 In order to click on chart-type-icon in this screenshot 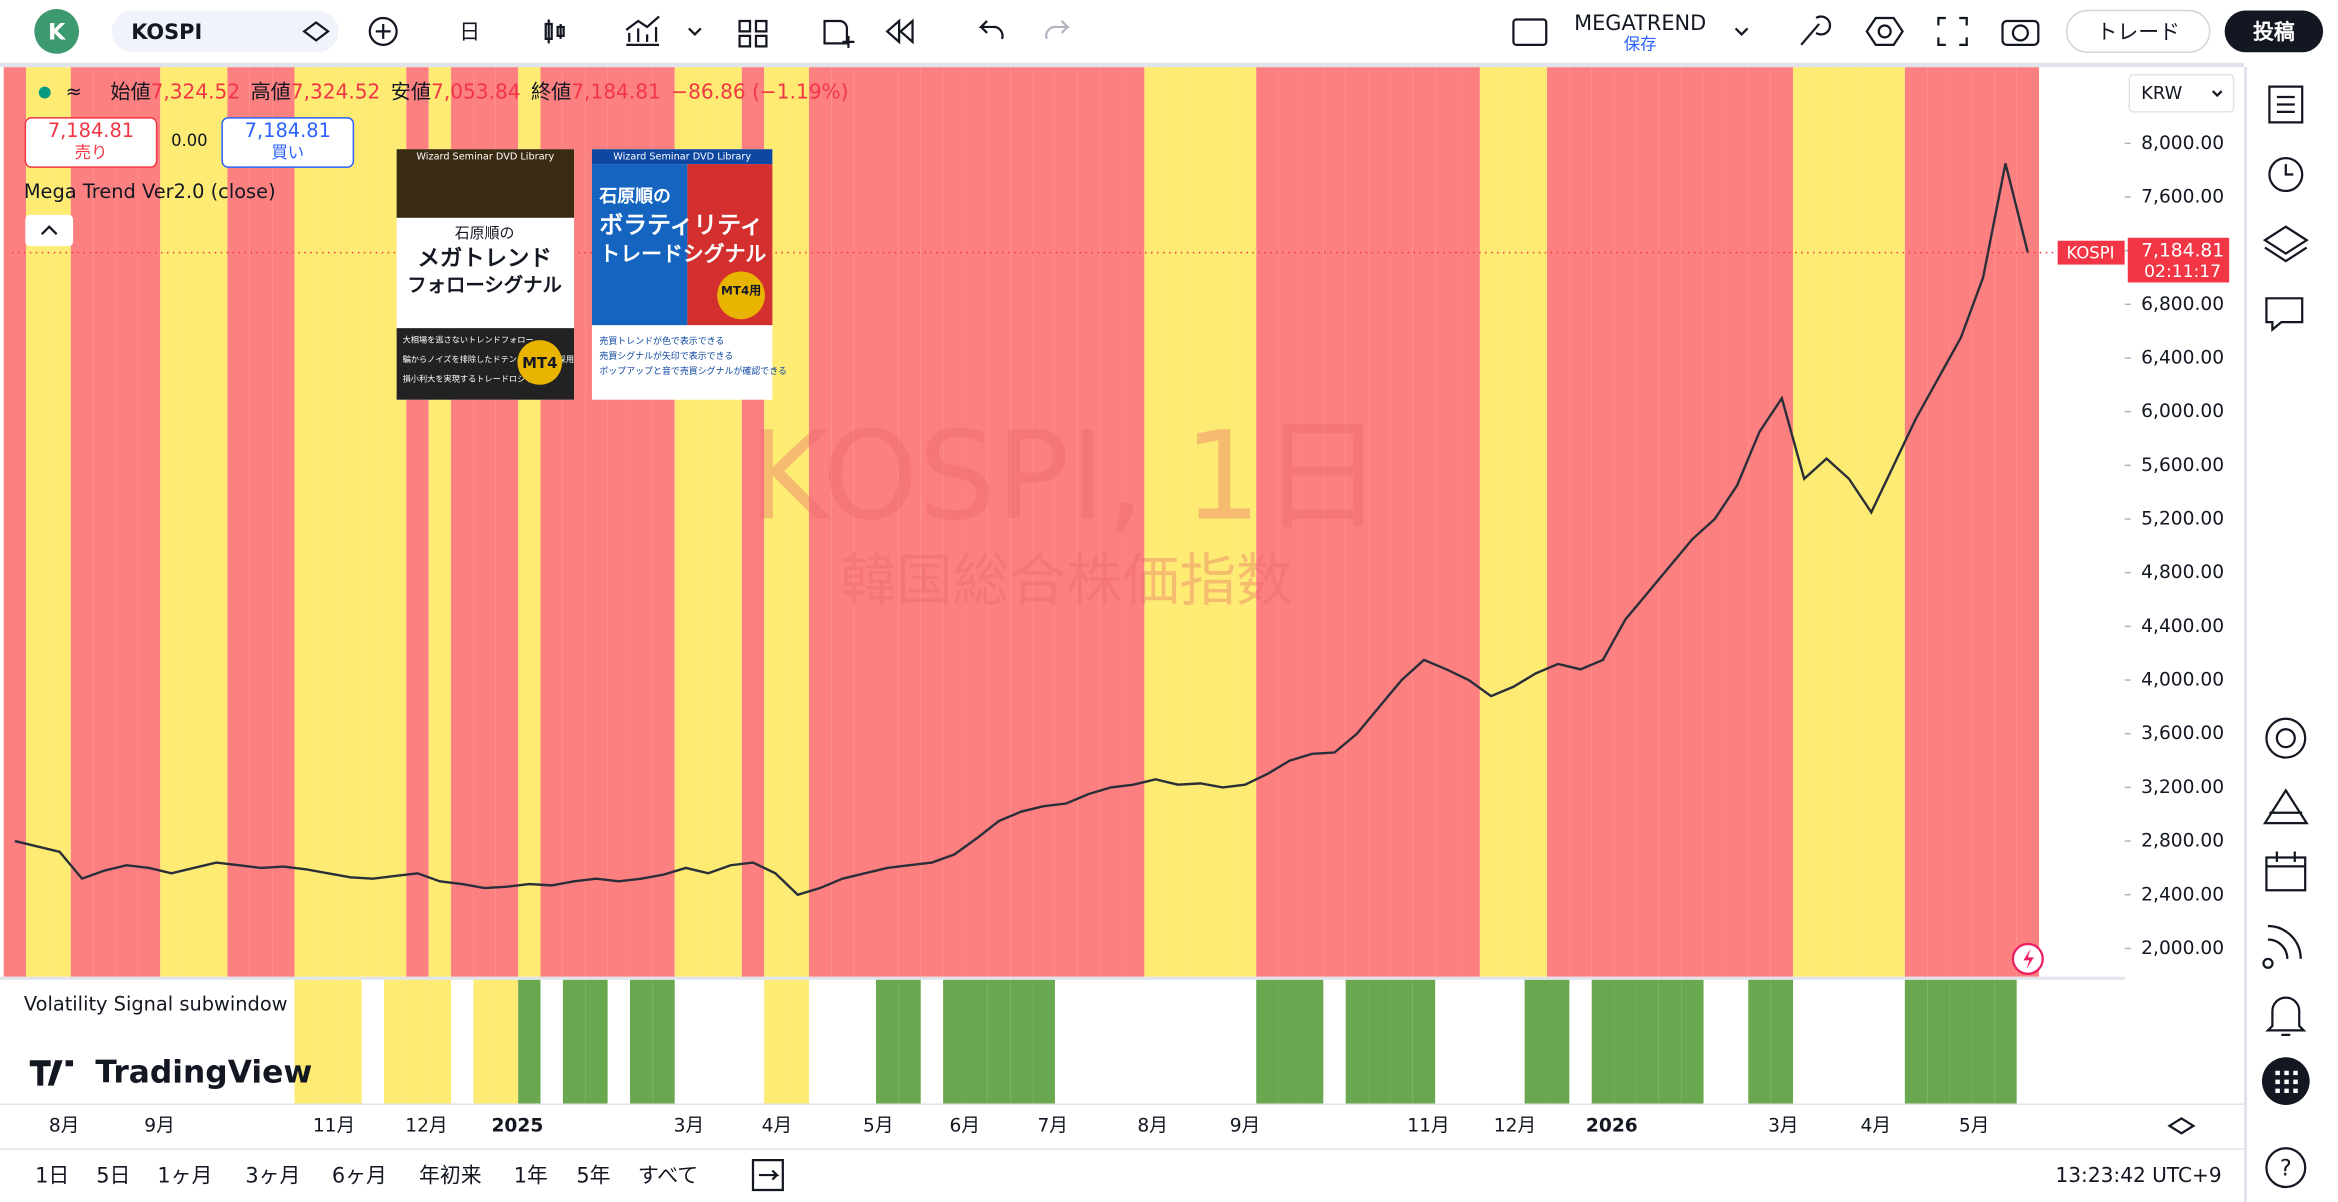, I will do `click(554, 31)`.